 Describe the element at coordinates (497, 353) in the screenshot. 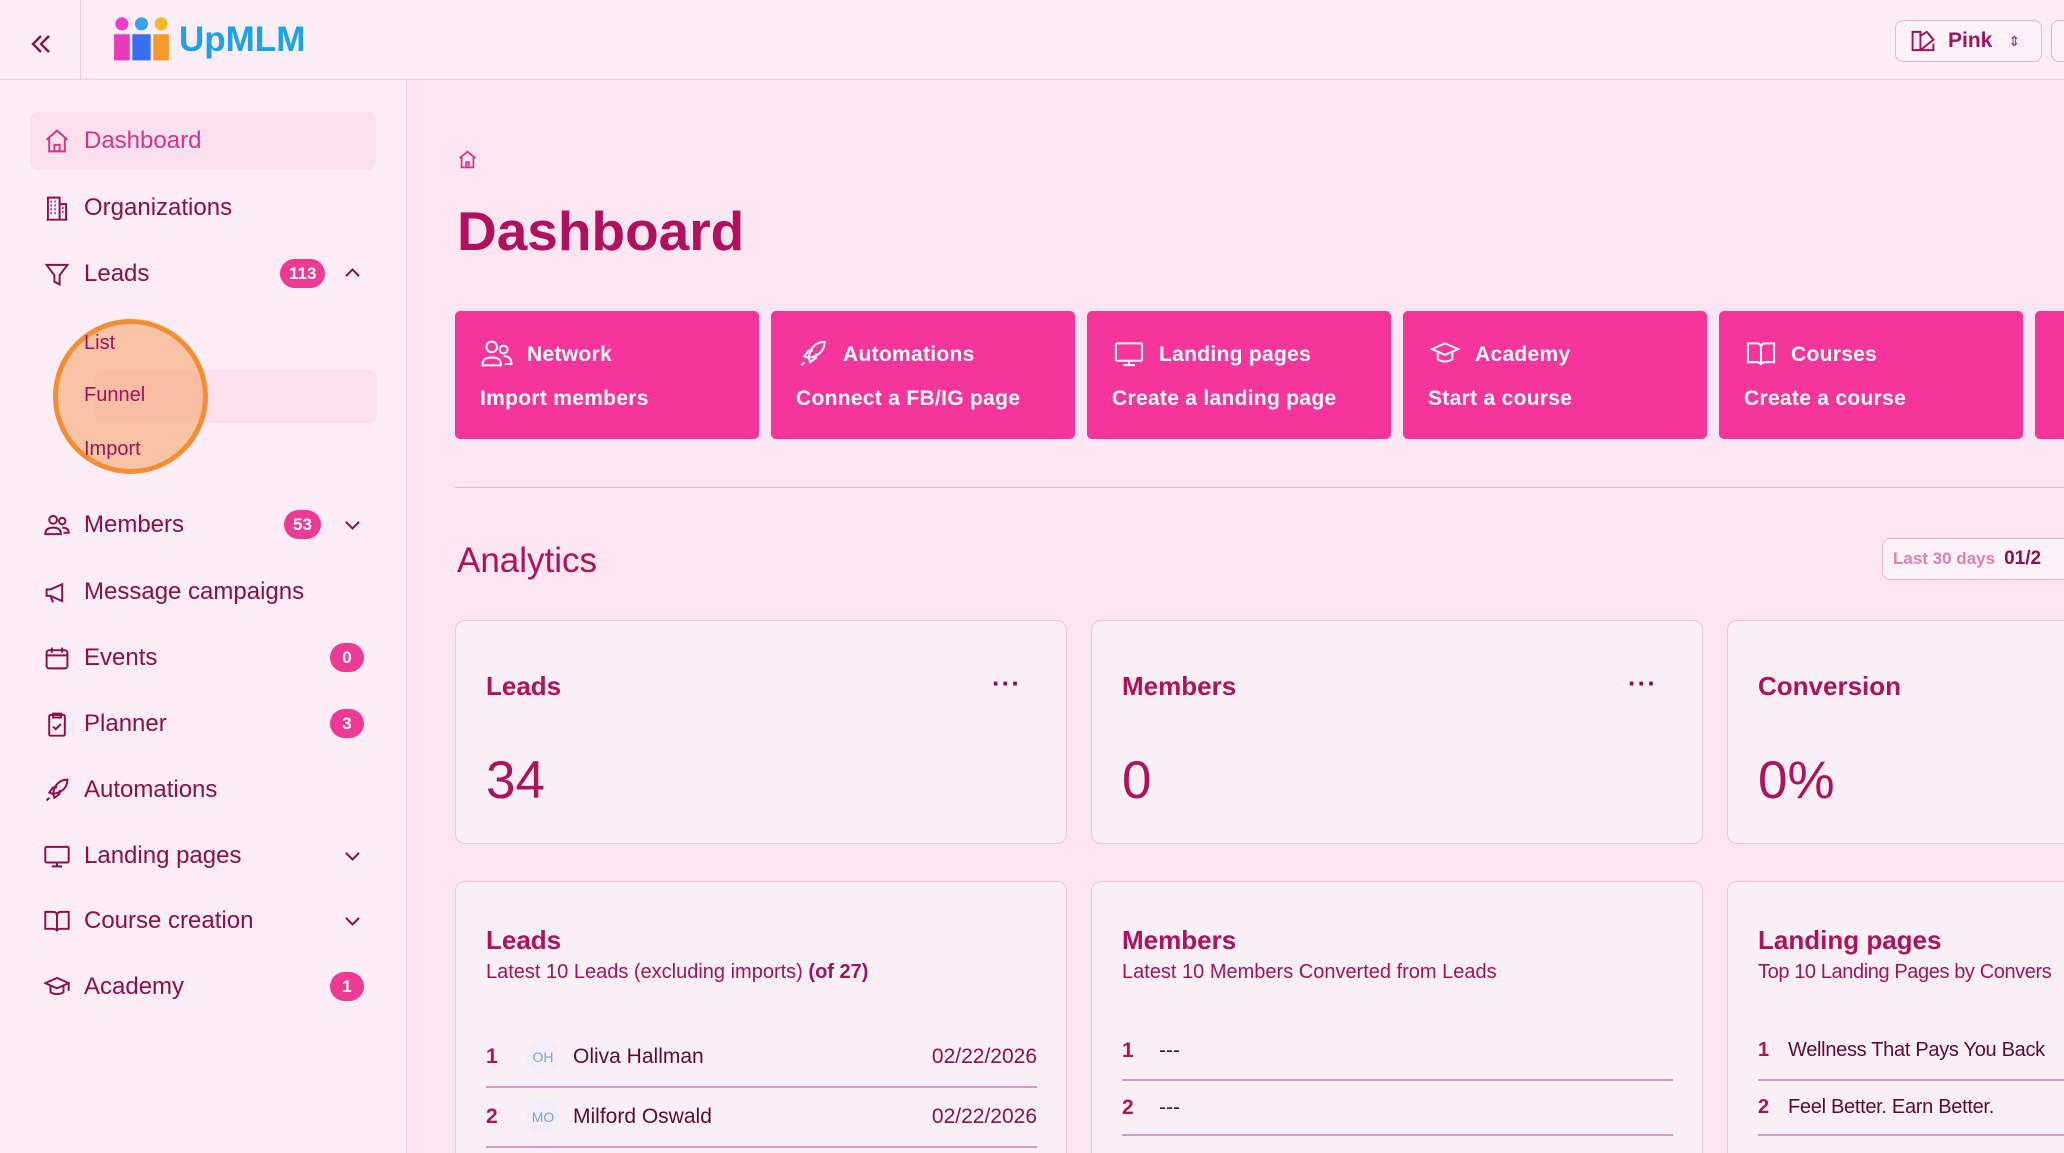

I see `users-icon` at that location.